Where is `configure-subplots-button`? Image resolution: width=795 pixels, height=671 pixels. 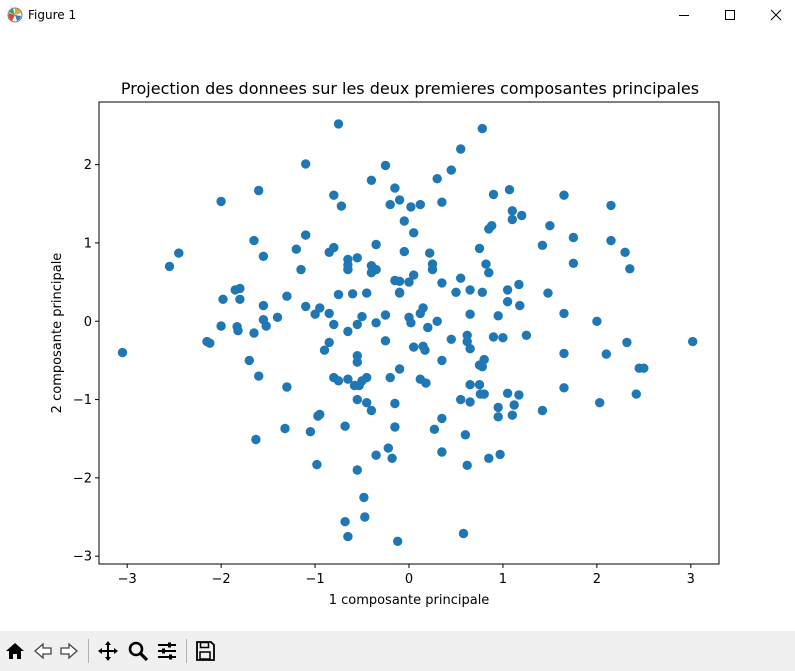
configure-subplots-button is located at coordinates (167, 651).